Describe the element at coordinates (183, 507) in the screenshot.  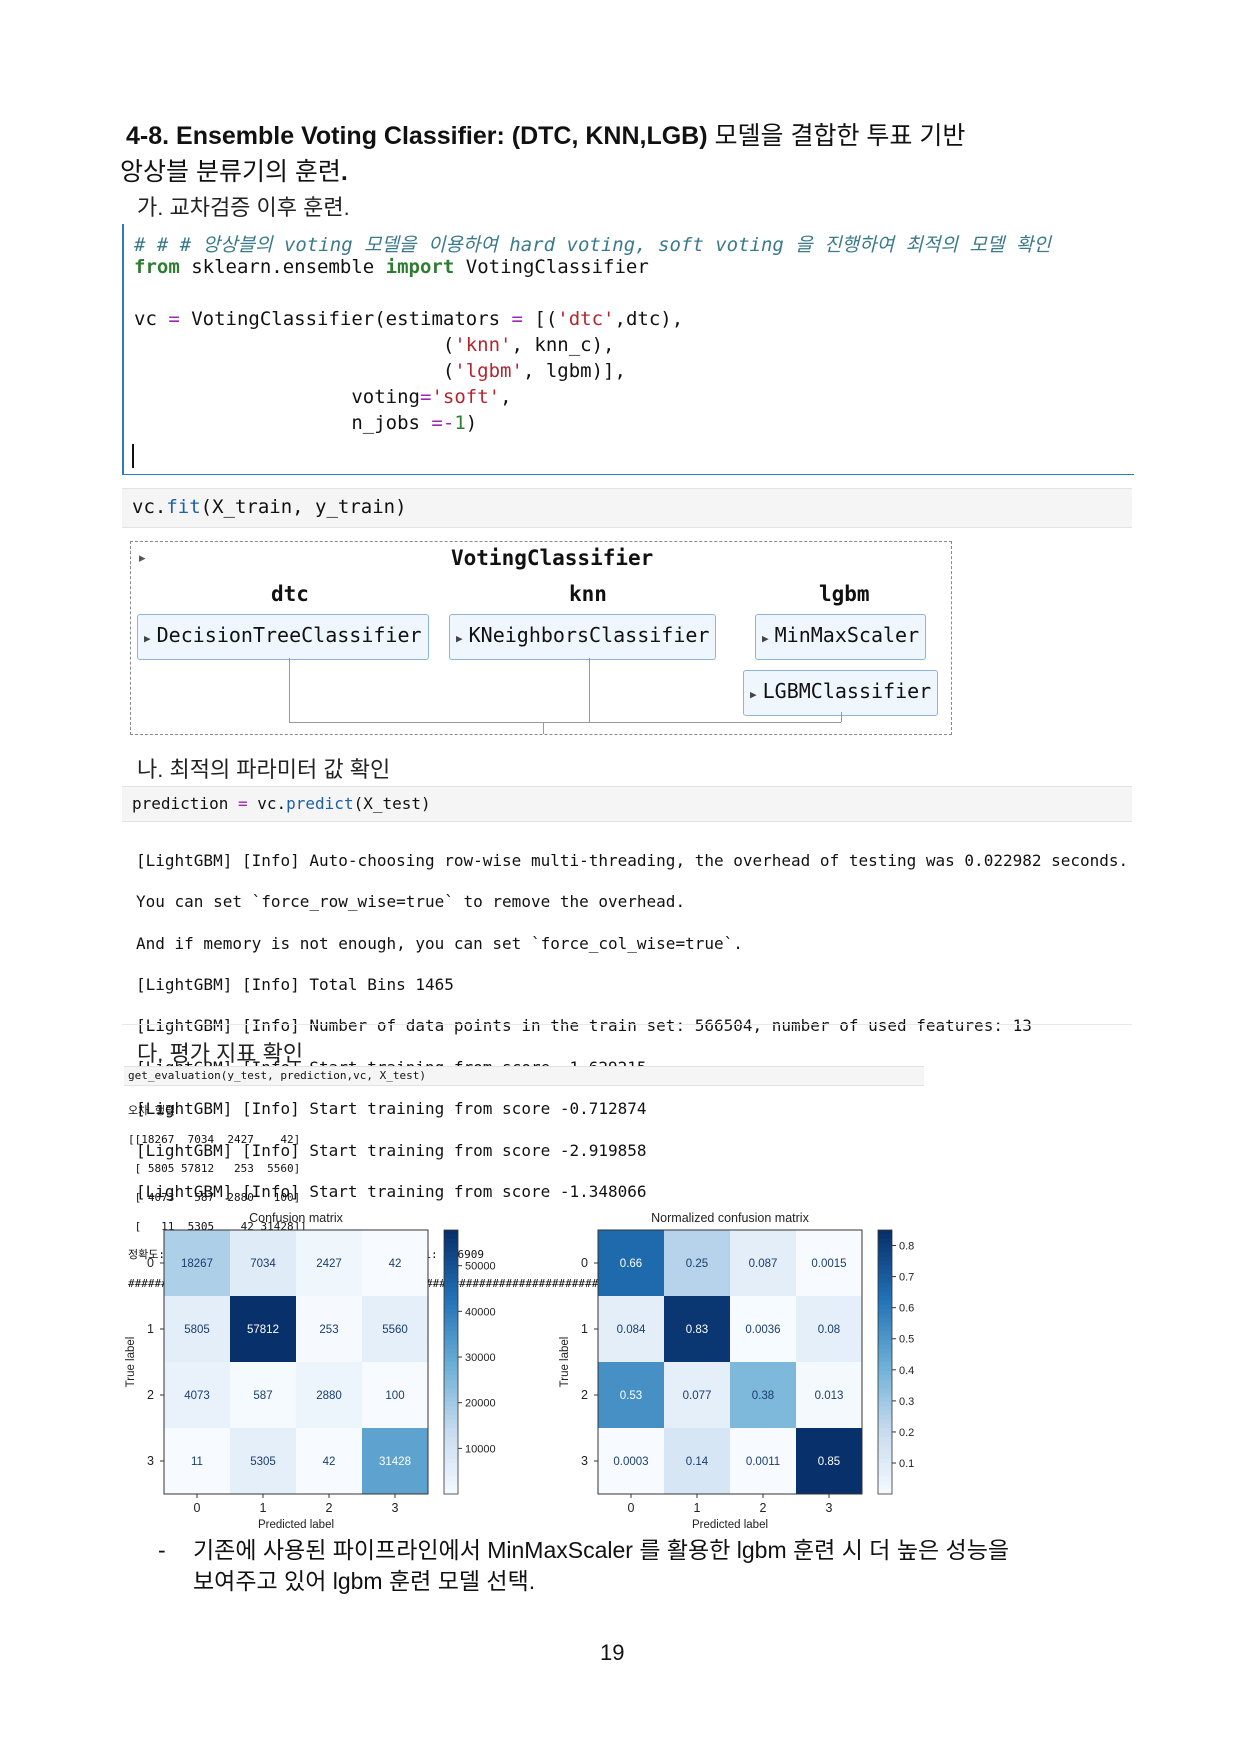
I see `code-function: fit` at that location.